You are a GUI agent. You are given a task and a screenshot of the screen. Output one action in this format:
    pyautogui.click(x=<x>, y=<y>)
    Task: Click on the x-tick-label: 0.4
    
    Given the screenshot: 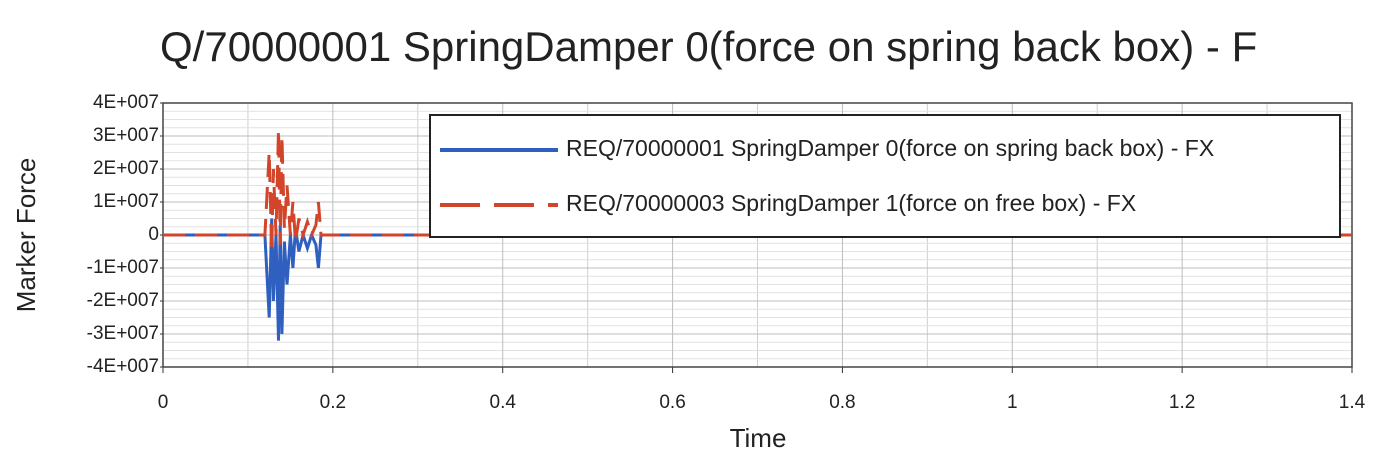 What is the action you would take?
    pyautogui.click(x=503, y=402)
    